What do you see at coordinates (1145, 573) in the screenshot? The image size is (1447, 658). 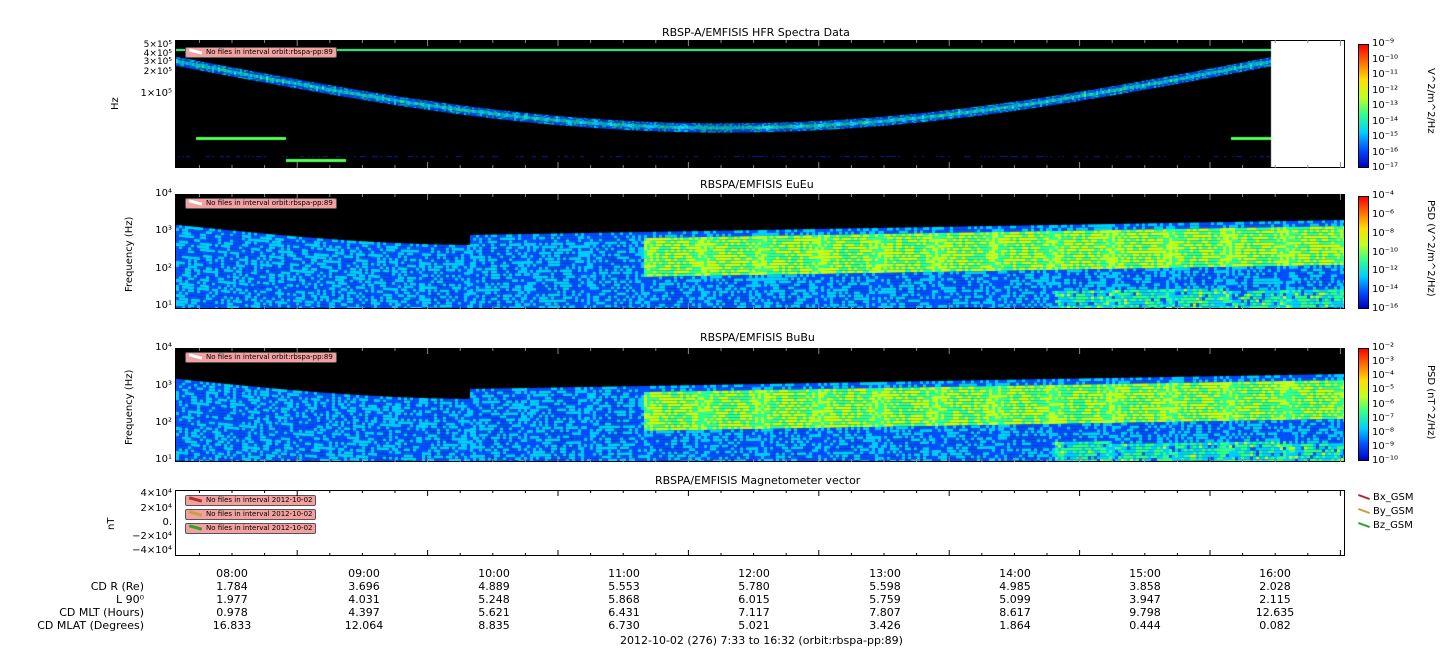 I see `x-tick-label: 15:00` at bounding box center [1145, 573].